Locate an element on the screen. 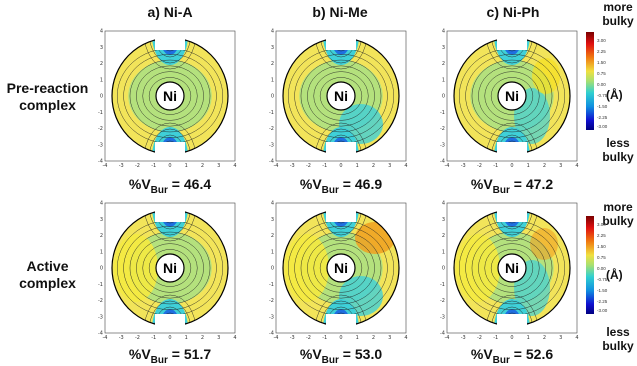 The width and height of the screenshot is (637, 366). column-title-a: a) Ni-A is located at coordinates (170, 12).